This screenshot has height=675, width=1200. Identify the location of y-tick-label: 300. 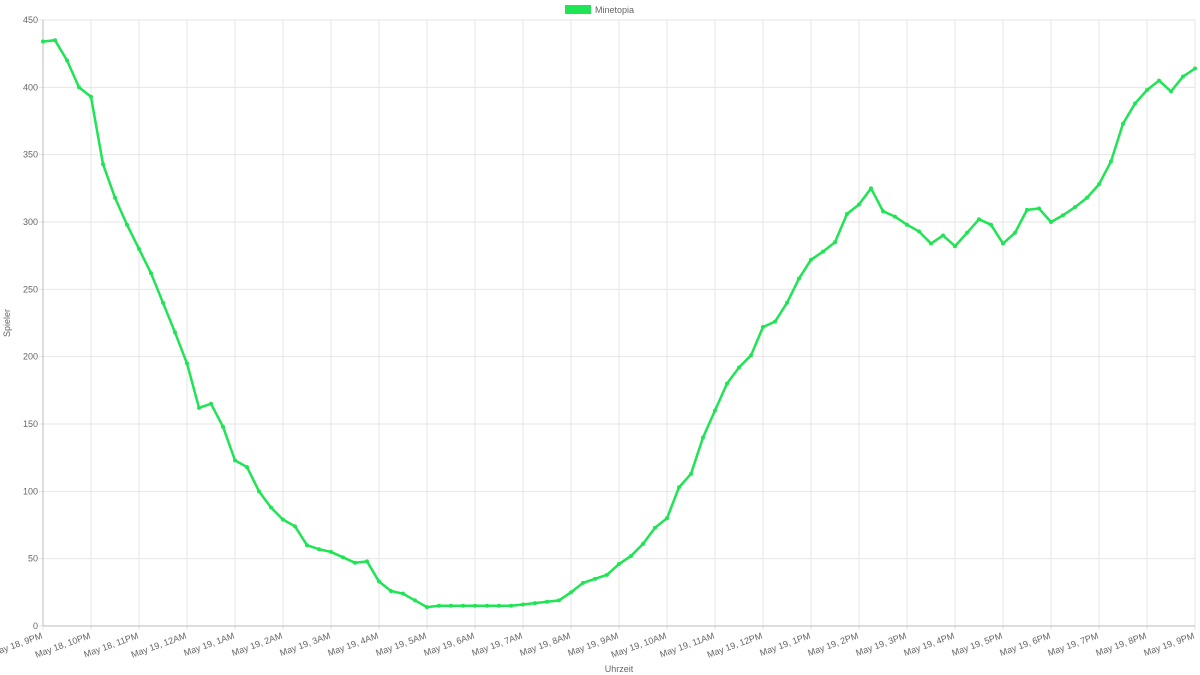
(30, 222).